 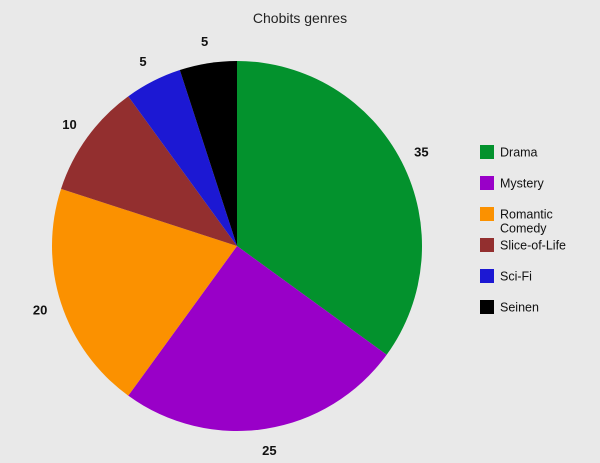 I want to click on legend-label-romantic-comedy: Romantic Comedy, so click(x=526, y=222).